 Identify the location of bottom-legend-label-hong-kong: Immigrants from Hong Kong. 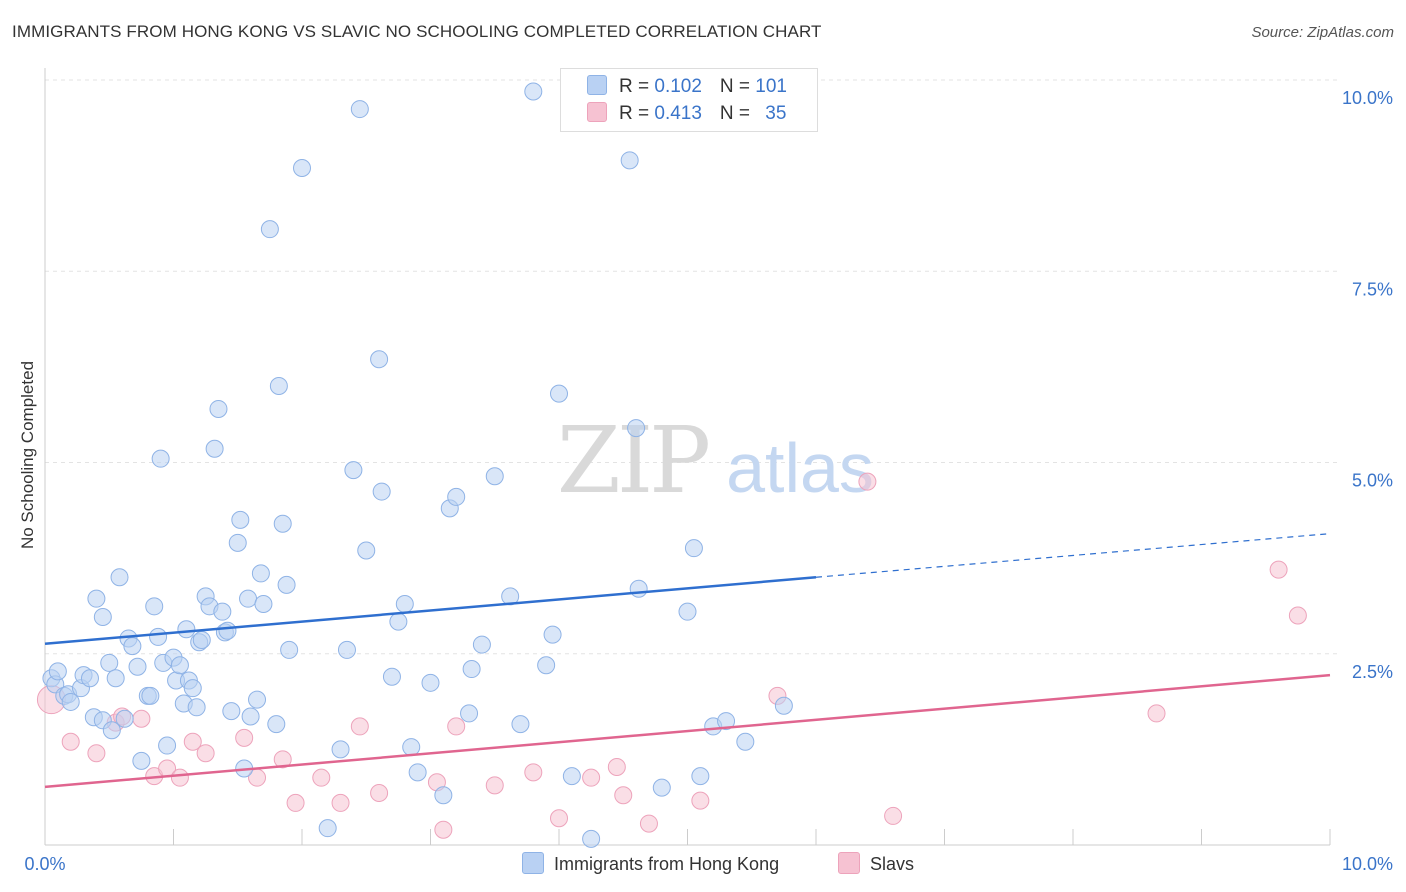
(667, 864).